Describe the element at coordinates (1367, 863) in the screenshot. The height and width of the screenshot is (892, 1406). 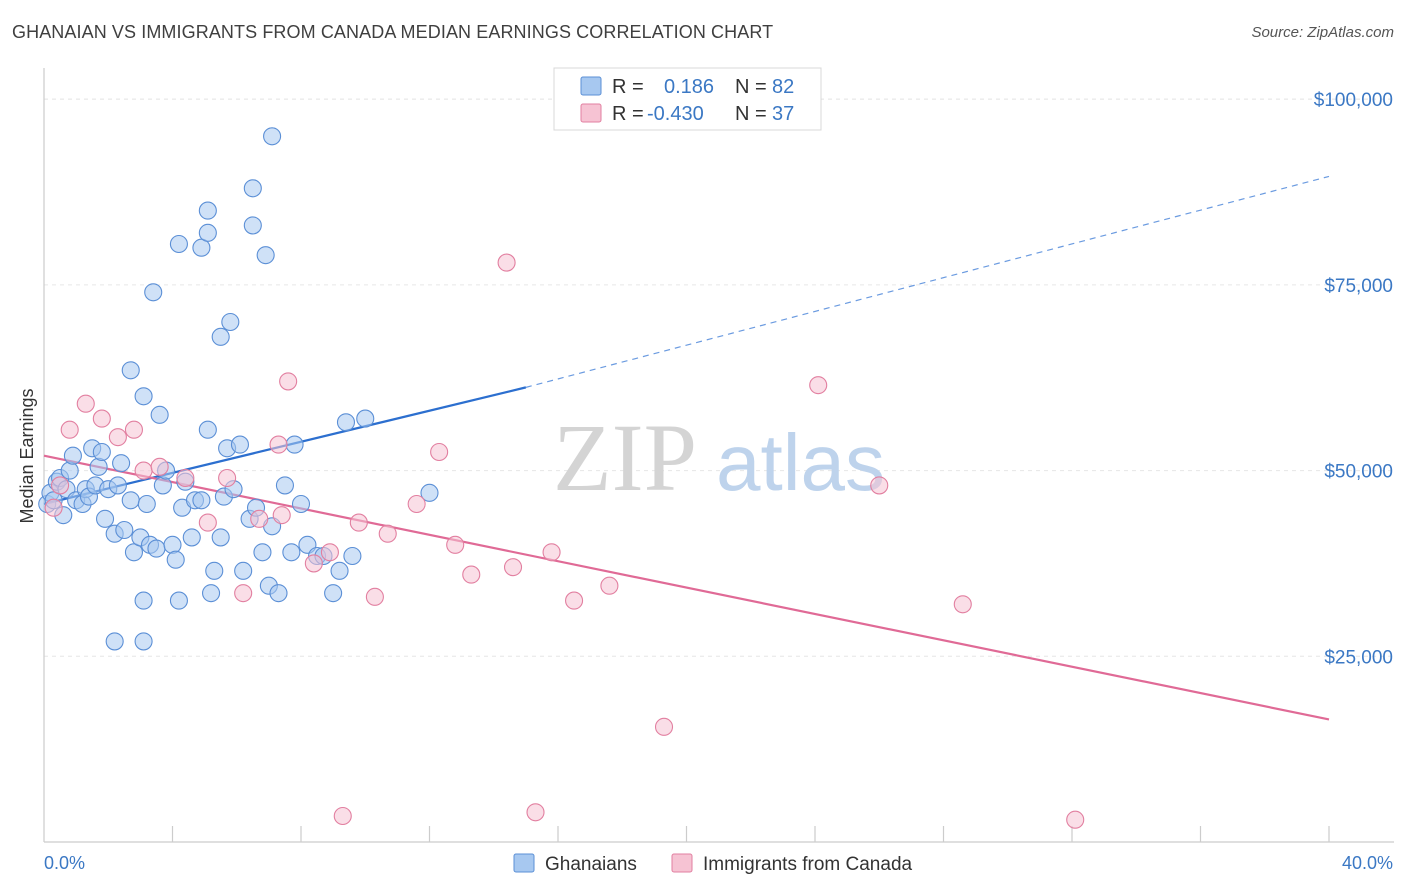
I see `x-tick-max: 40.0%` at that location.